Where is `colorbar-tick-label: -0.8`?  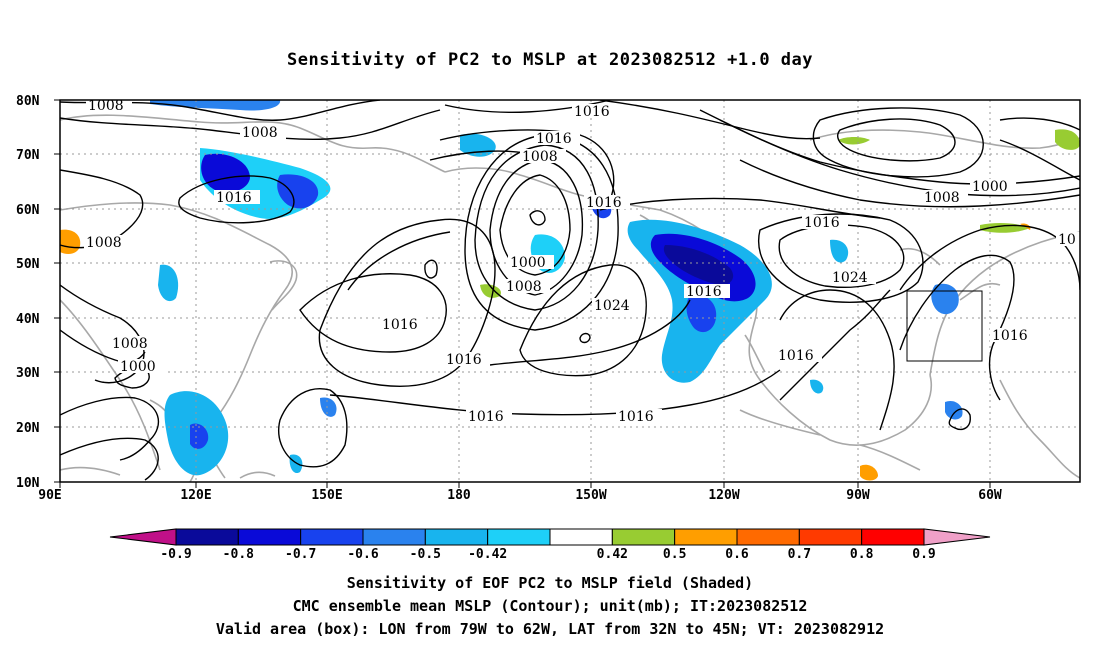
colorbar-tick-label: -0.8 is located at coordinates (238, 554).